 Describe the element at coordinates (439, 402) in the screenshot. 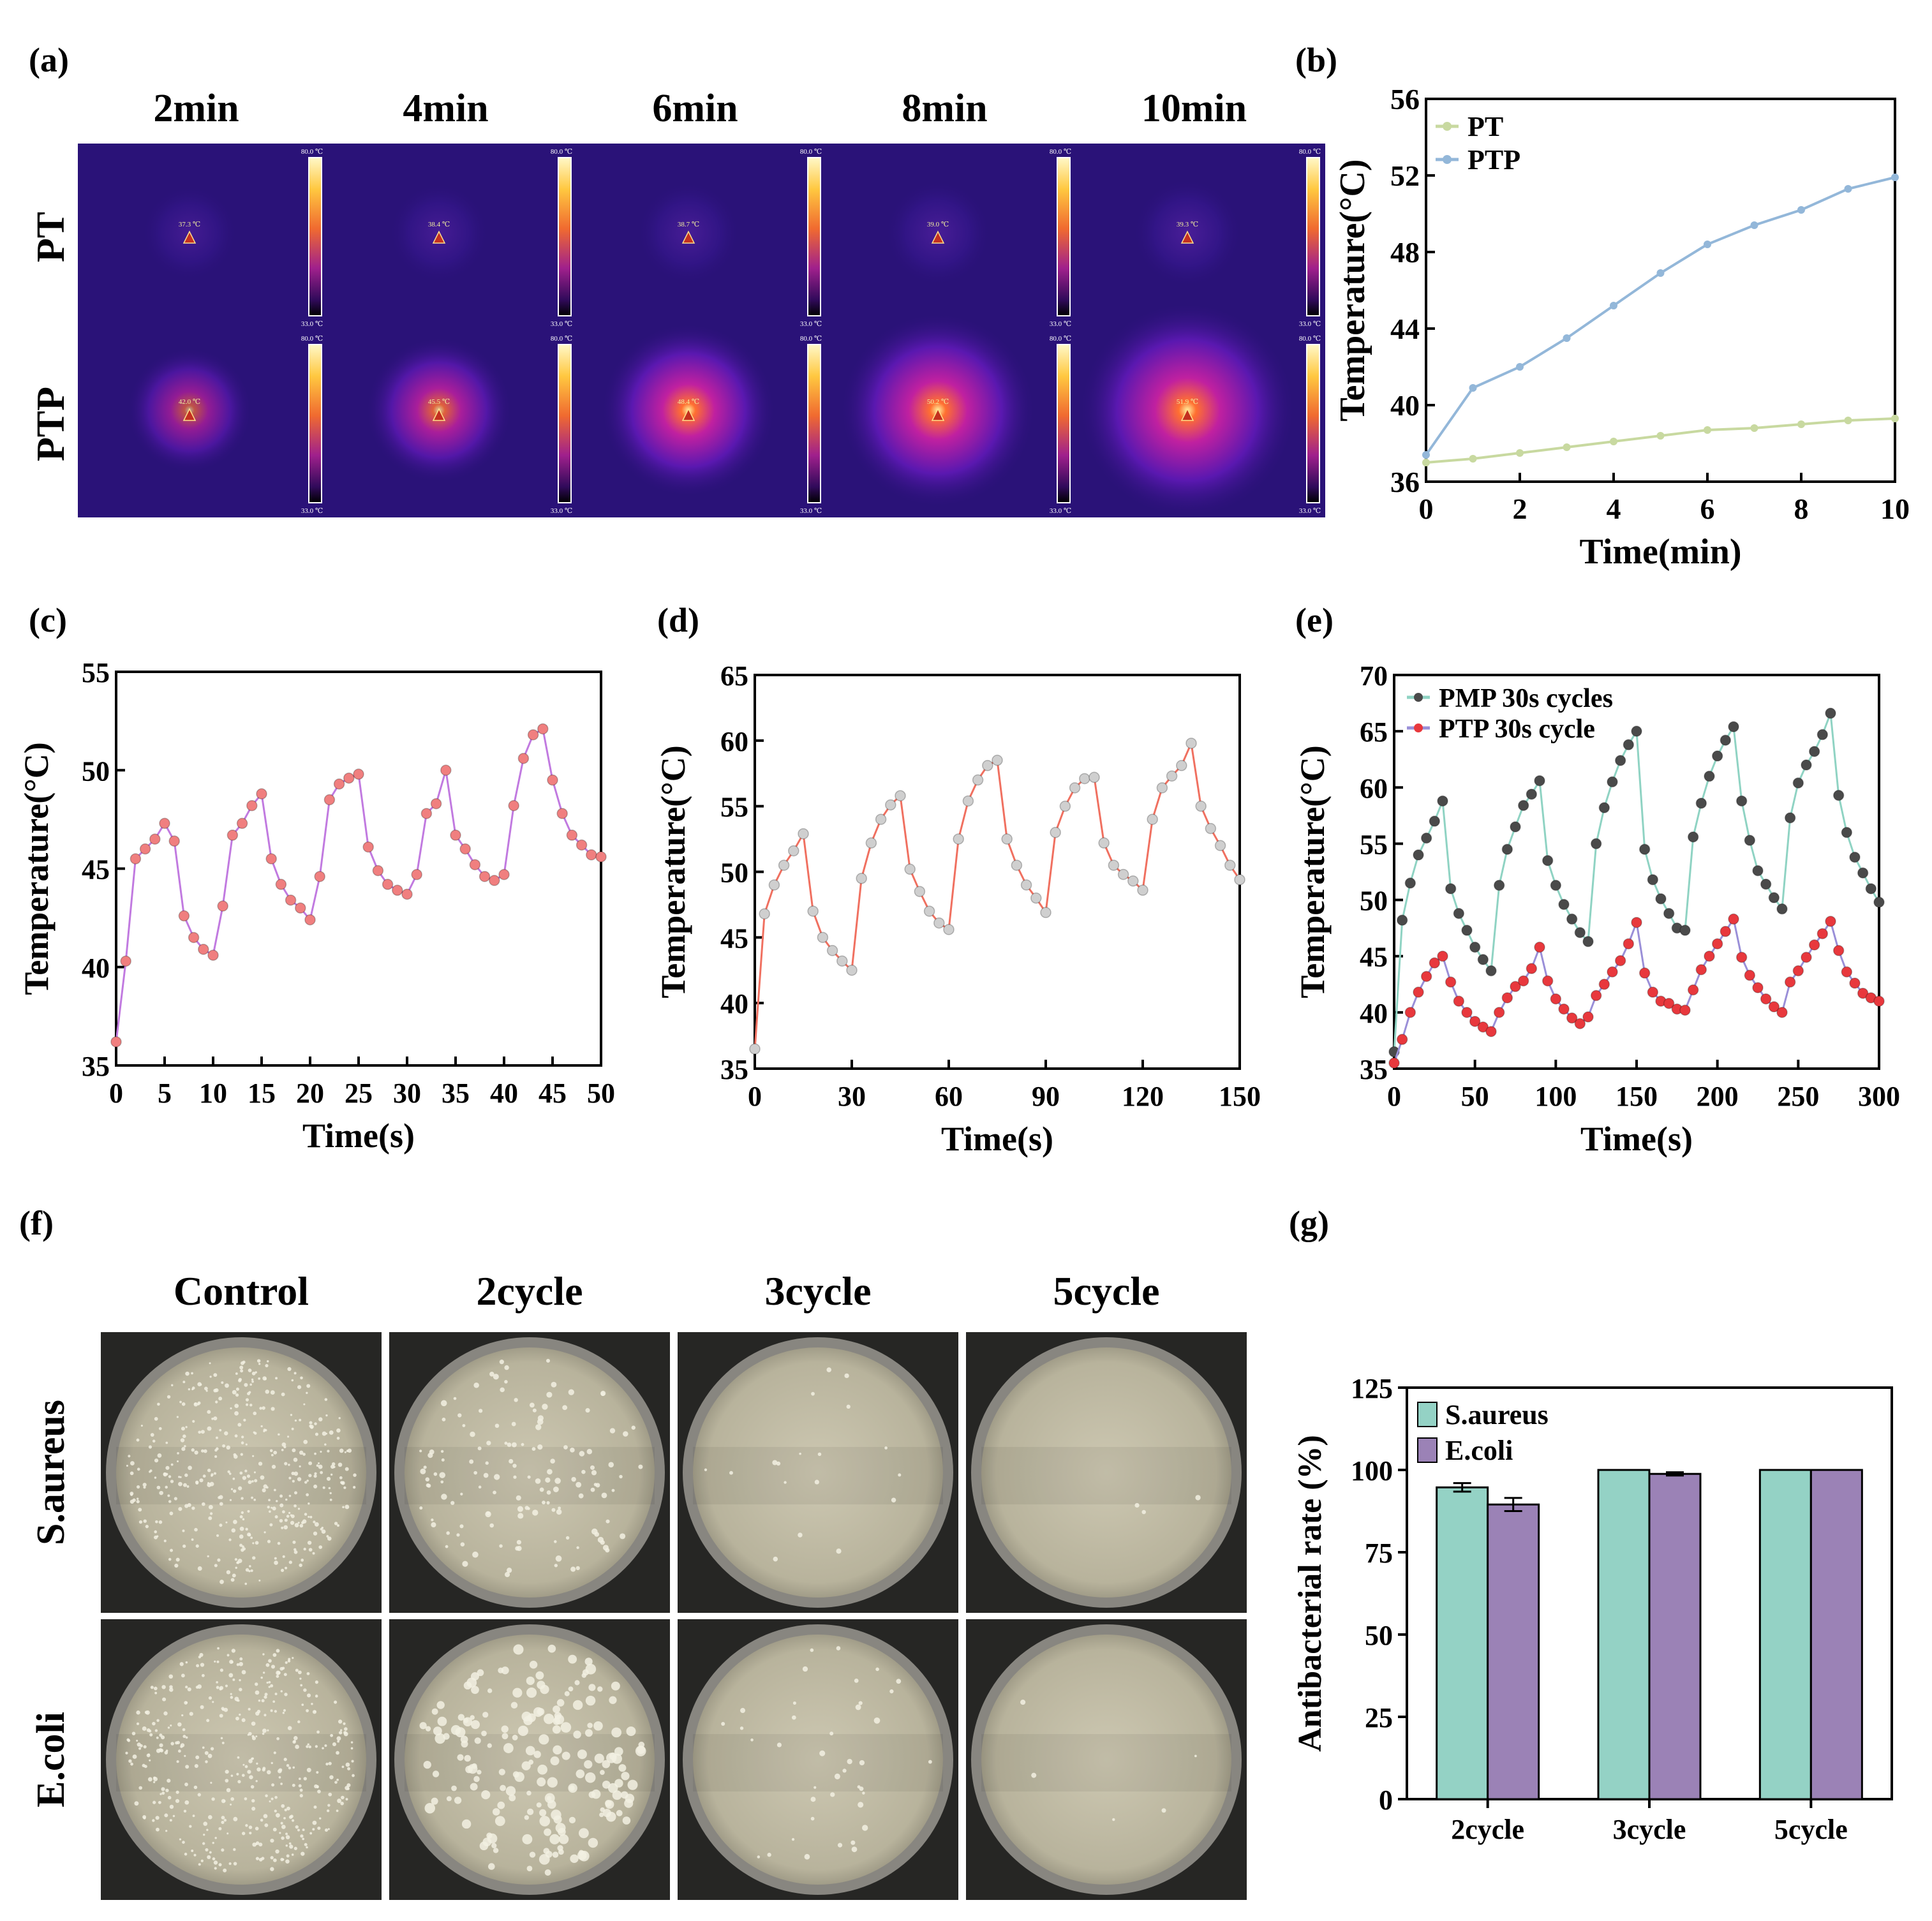

I see `temperature-readout: 45.5 ℃` at that location.